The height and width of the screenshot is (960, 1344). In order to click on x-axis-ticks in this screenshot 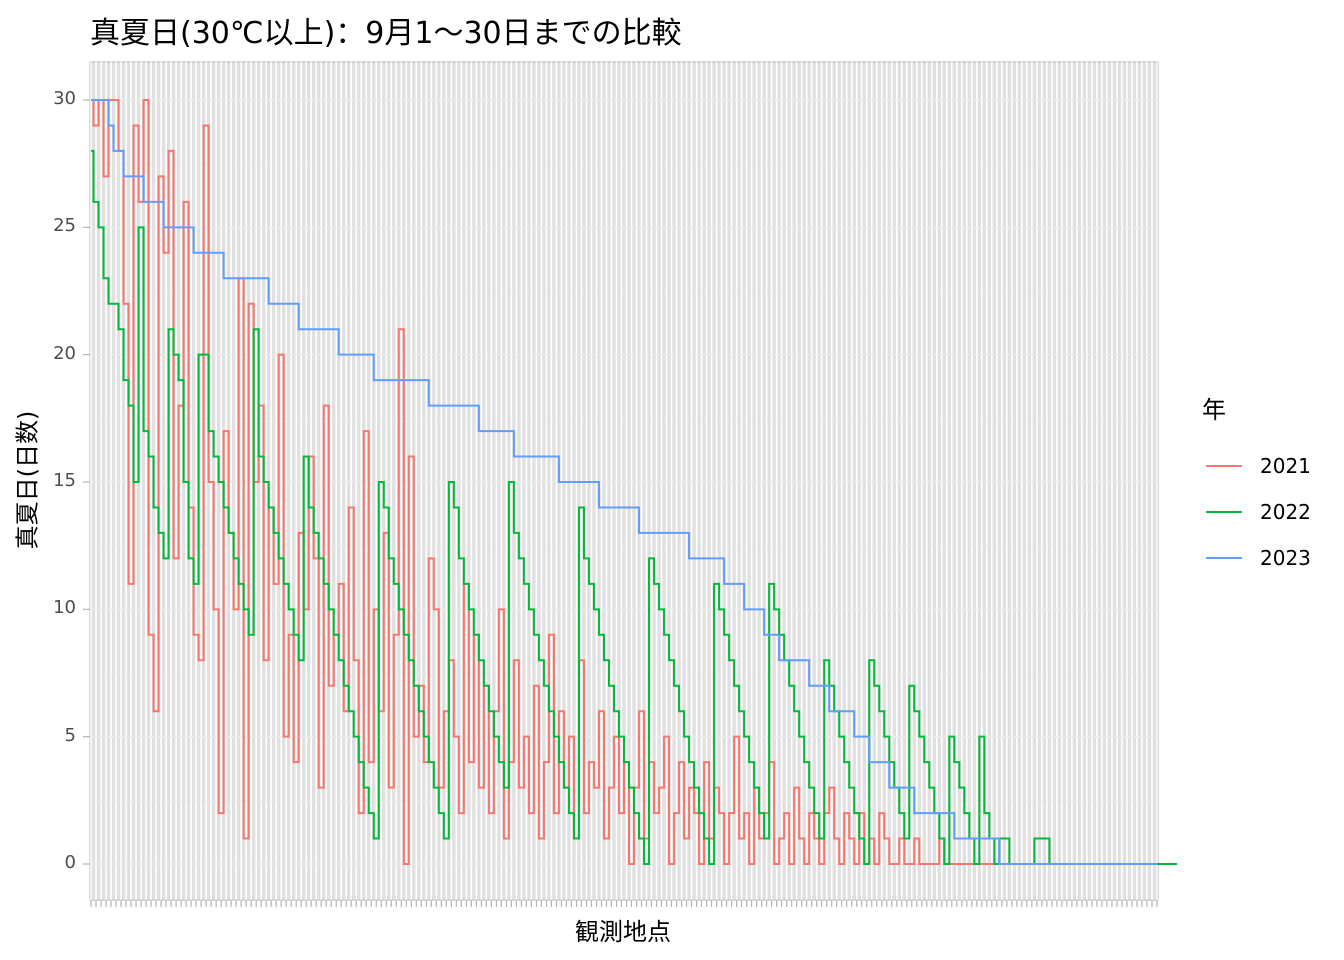, I will do `click(624, 903)`.